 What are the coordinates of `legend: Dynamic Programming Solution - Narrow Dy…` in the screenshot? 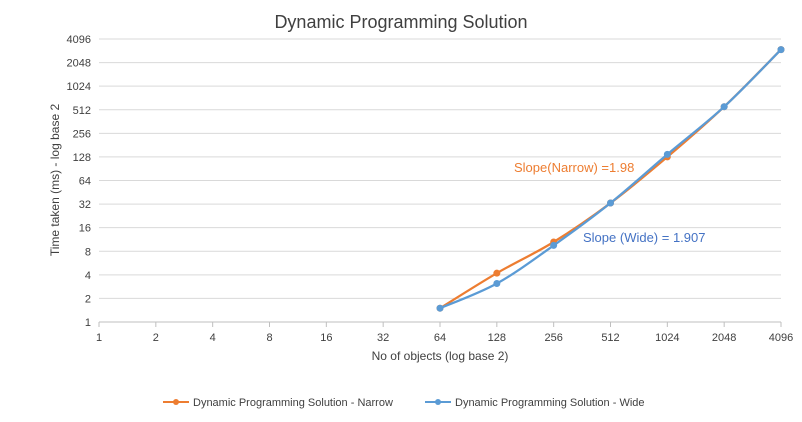 It's located at (404, 403).